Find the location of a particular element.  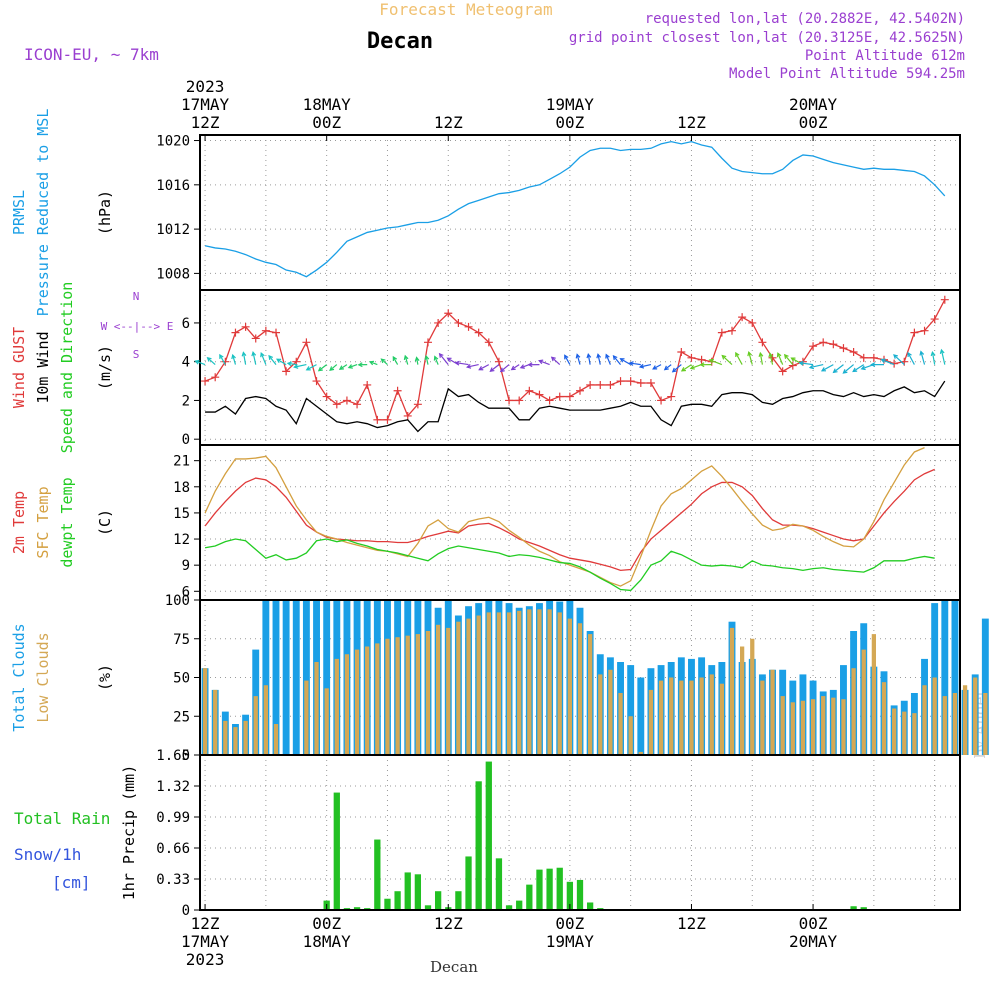

y-tick-label: 0.33 is located at coordinates (173, 880).